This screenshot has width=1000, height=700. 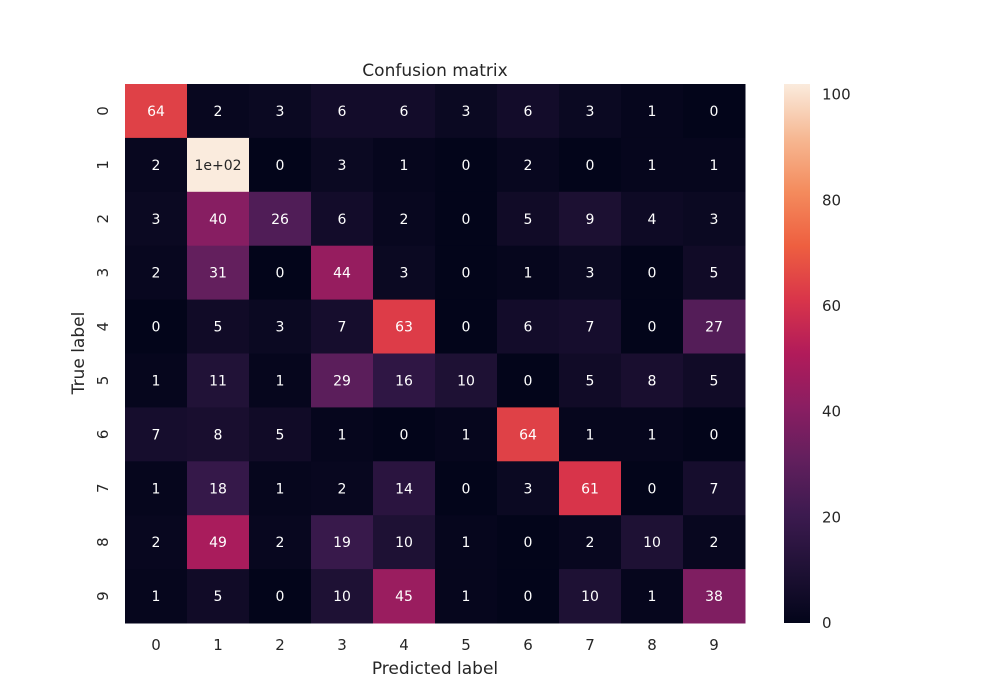 I want to click on heatmap-cell-label: 14, so click(x=404, y=489).